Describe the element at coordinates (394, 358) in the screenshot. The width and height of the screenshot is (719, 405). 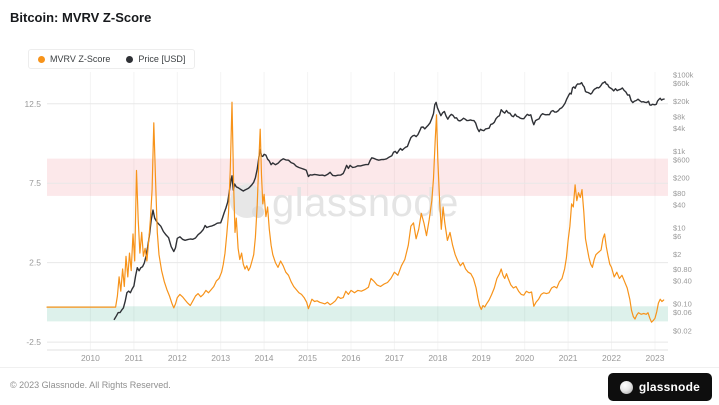
I see `svg-text: 2017` at that location.